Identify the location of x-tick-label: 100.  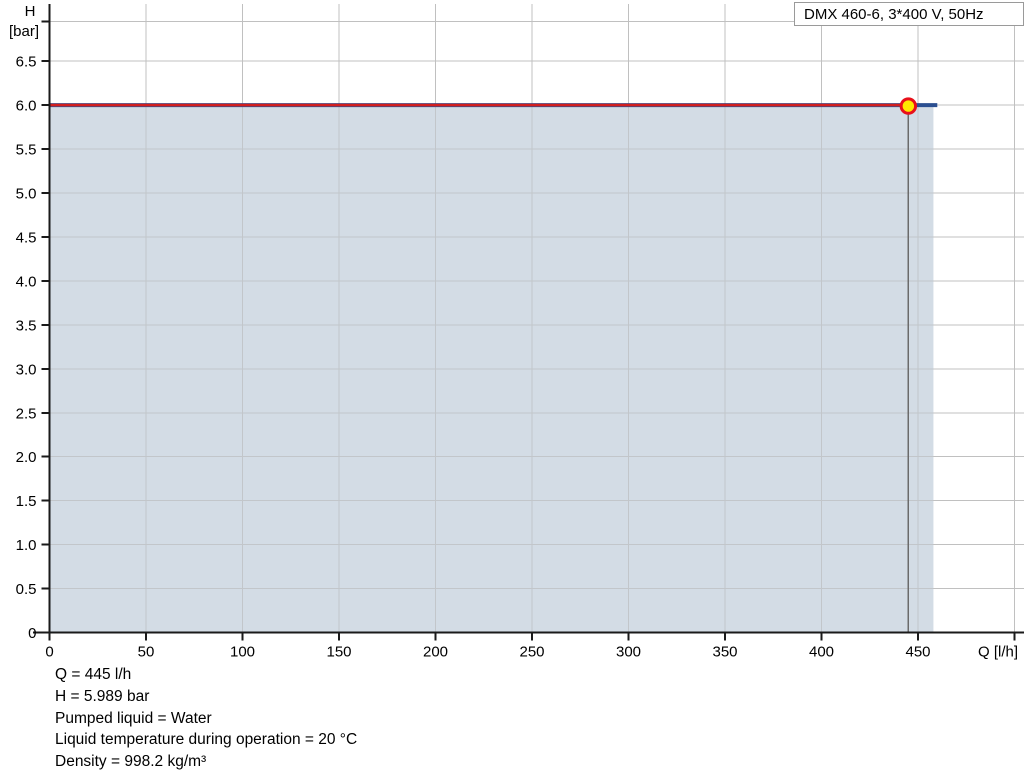
(242, 652).